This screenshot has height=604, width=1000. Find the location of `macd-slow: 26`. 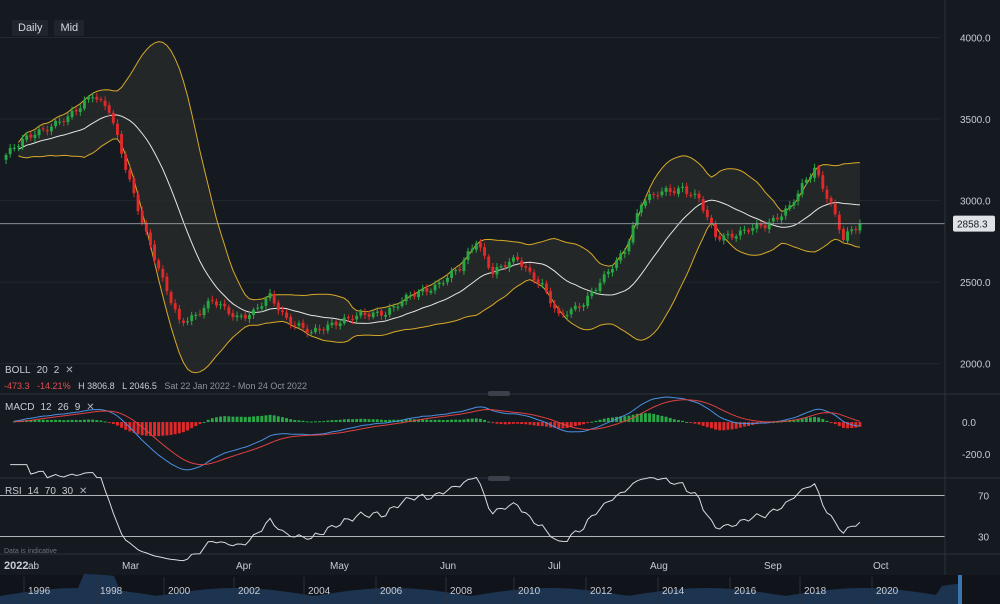

macd-slow: 26 is located at coordinates (63, 407).